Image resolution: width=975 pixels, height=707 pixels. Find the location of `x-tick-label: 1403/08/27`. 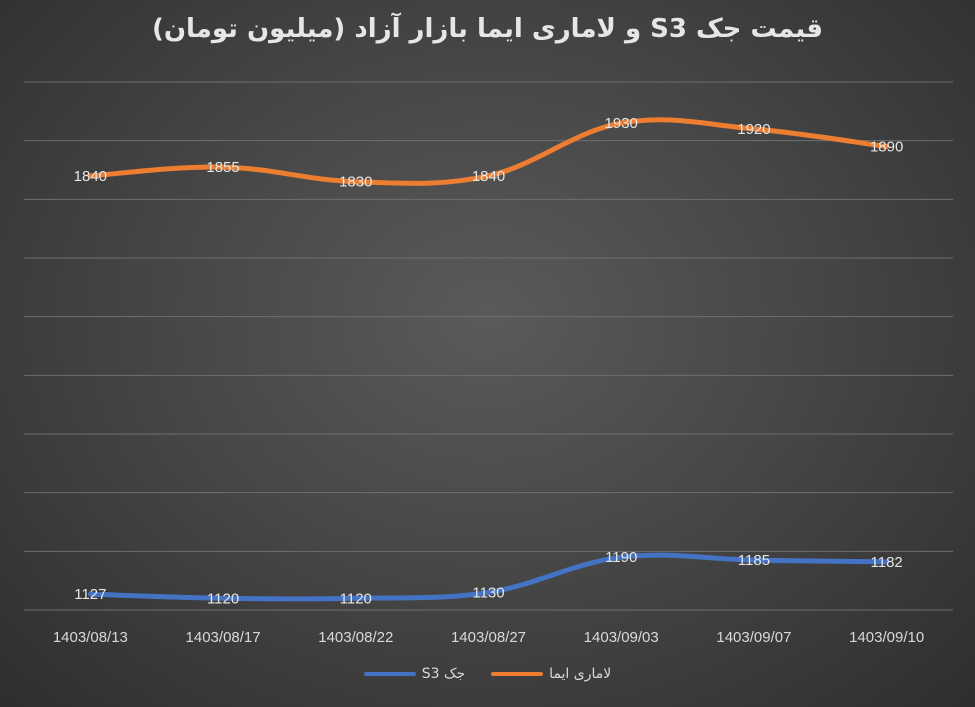

x-tick-label: 1403/08/27 is located at coordinates (488, 637).